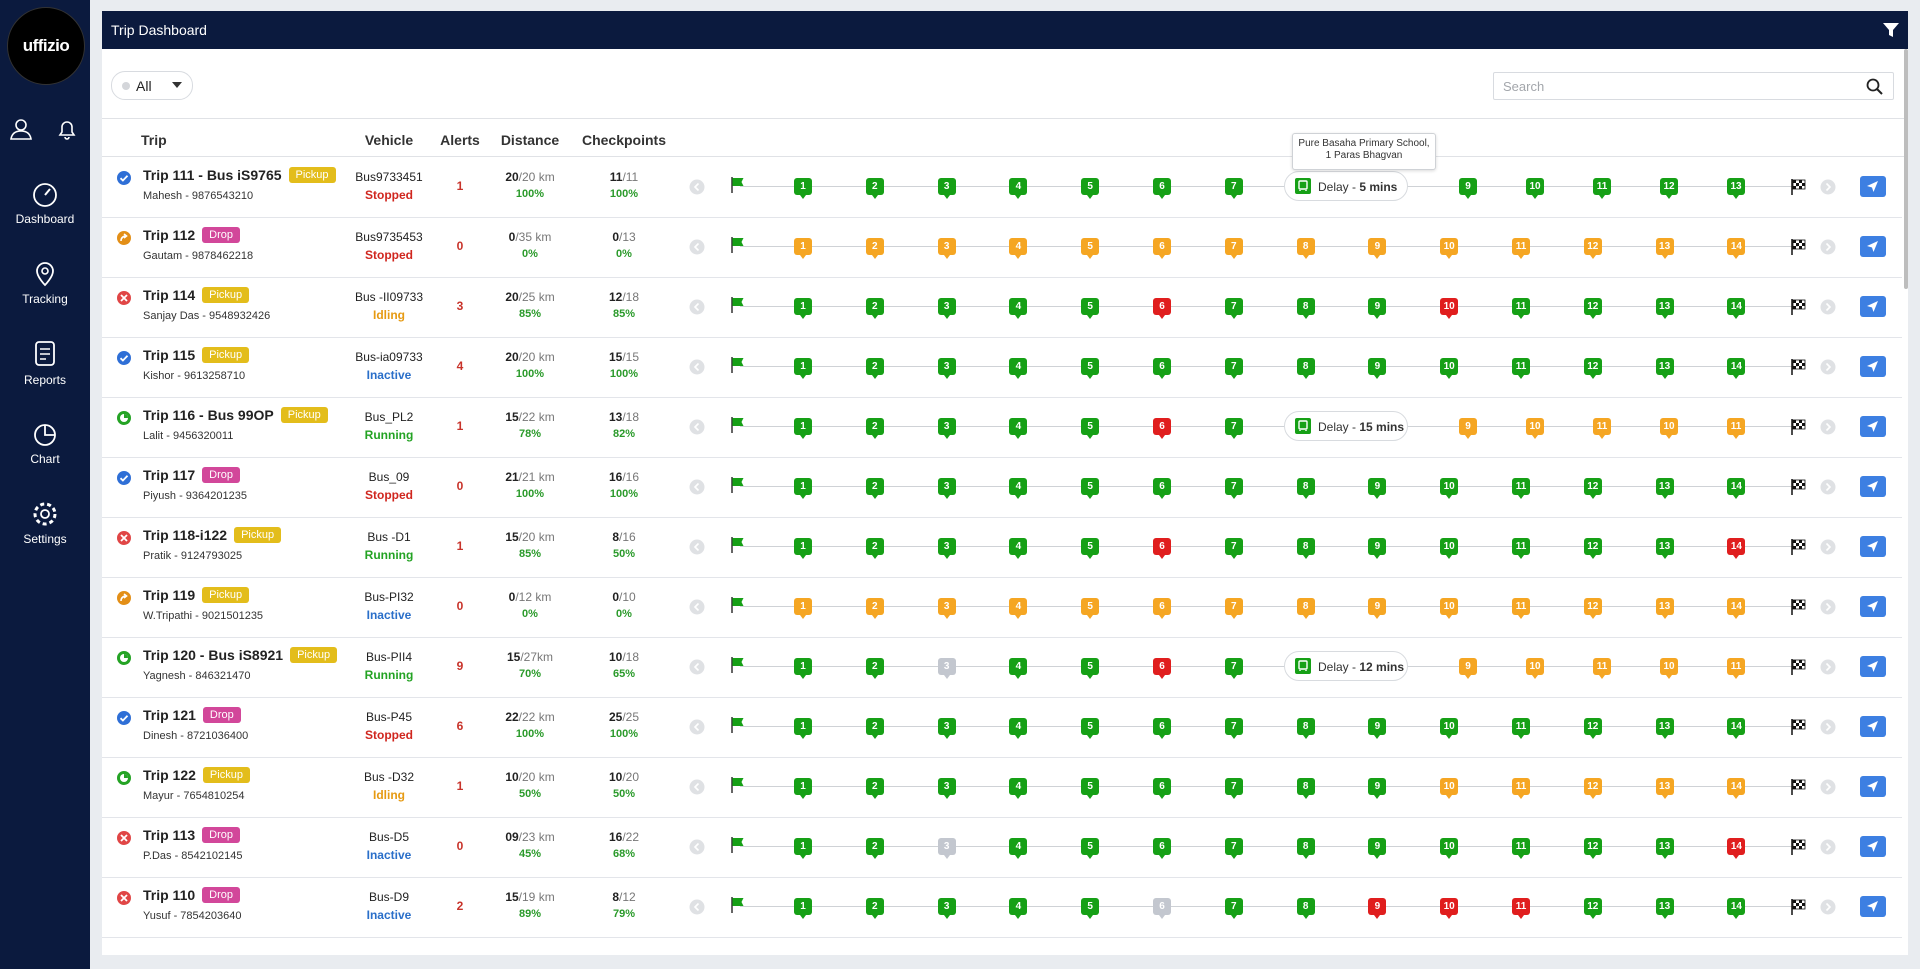 Image resolution: width=1920 pixels, height=969 pixels. What do you see at coordinates (1891, 30) in the screenshot?
I see `filter-icon` at bounding box center [1891, 30].